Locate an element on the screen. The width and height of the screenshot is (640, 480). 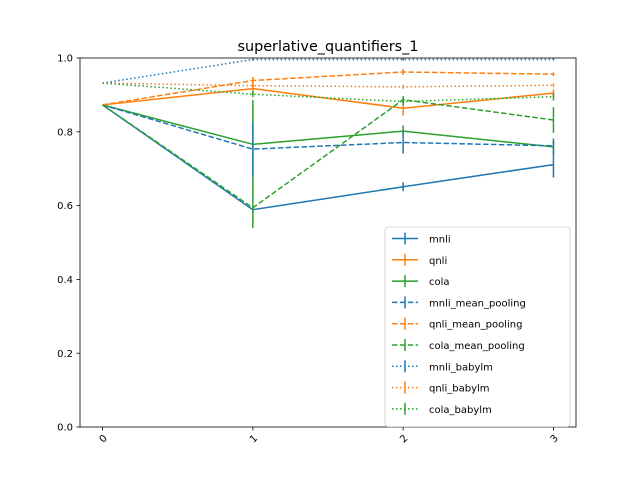
y-tick-label: 0.4 is located at coordinates (65, 280).